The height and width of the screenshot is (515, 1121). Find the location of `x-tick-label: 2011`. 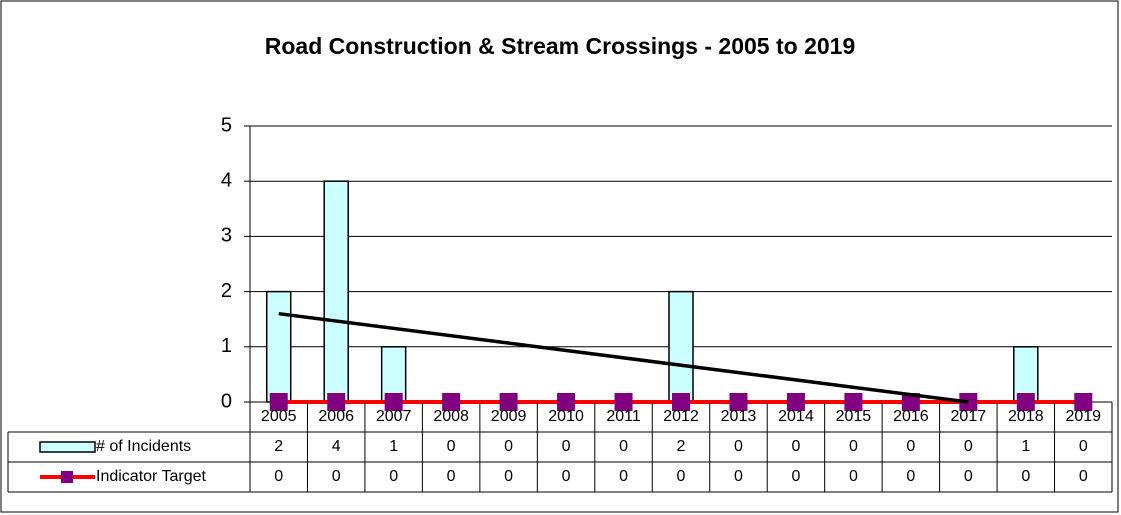

x-tick-label: 2011 is located at coordinates (623, 416).